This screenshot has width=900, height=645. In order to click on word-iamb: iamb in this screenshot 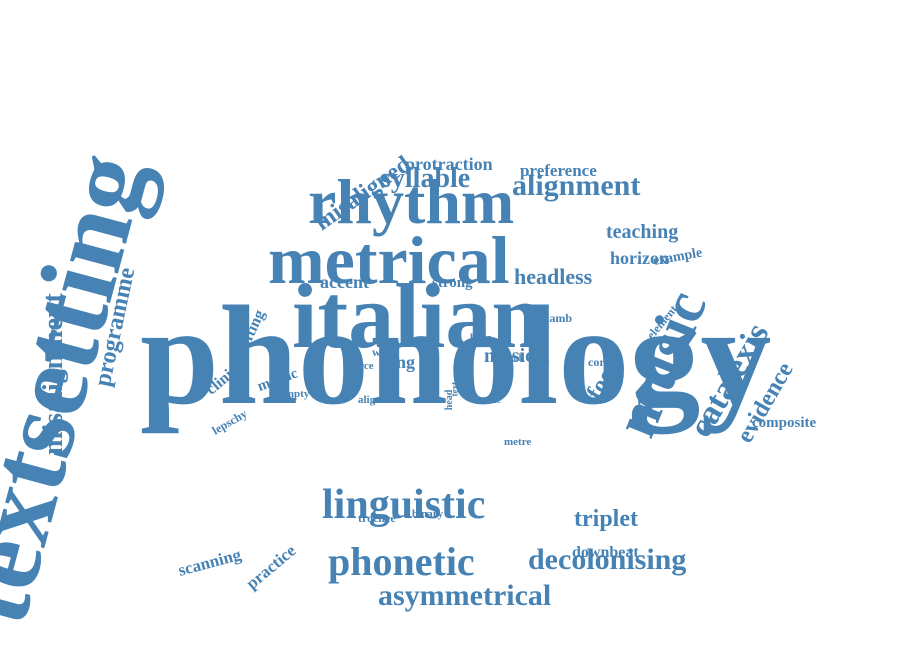, I will do `click(559, 318)`.